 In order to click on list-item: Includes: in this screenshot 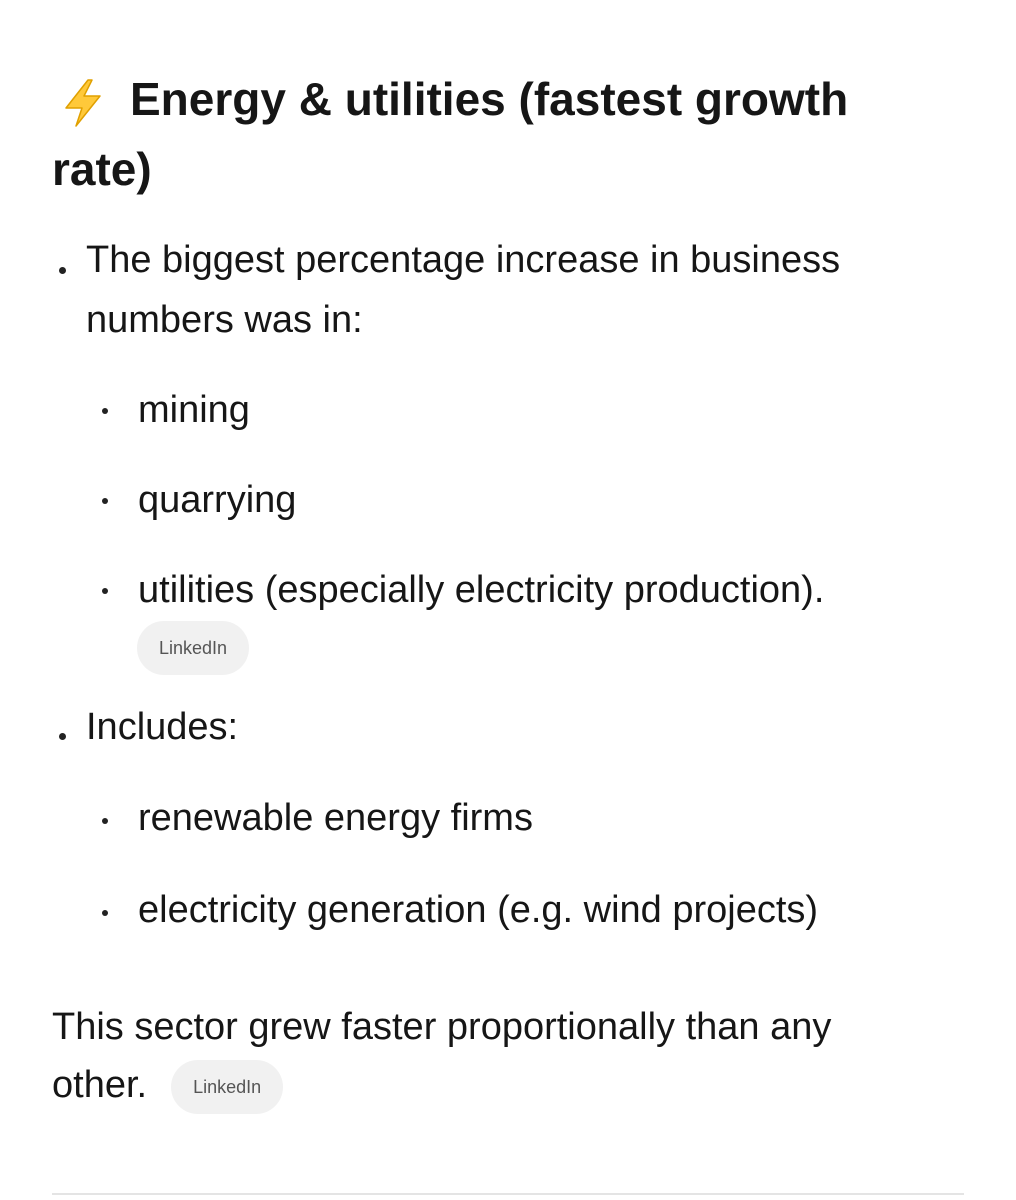, I will do `click(162, 727)`.